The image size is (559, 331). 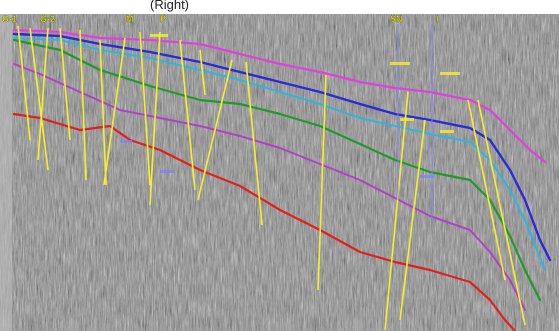 What do you see at coordinates (6, 172) in the screenshot?
I see `left-axis` at bounding box center [6, 172].